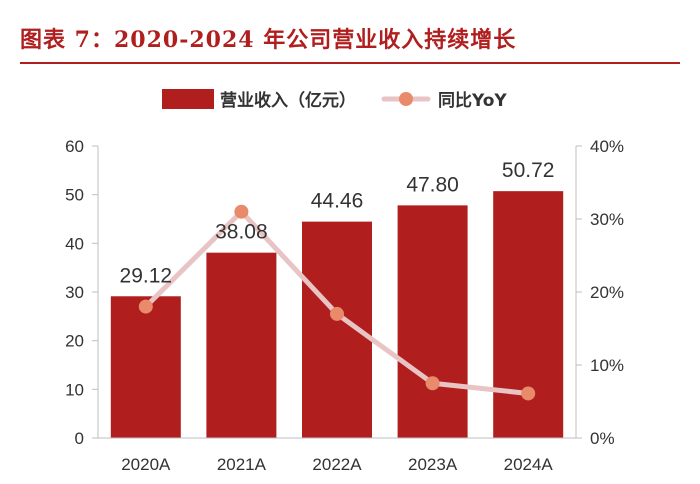 This screenshot has height=484, width=700. I want to click on left-tick-label: 60, so click(74, 146).